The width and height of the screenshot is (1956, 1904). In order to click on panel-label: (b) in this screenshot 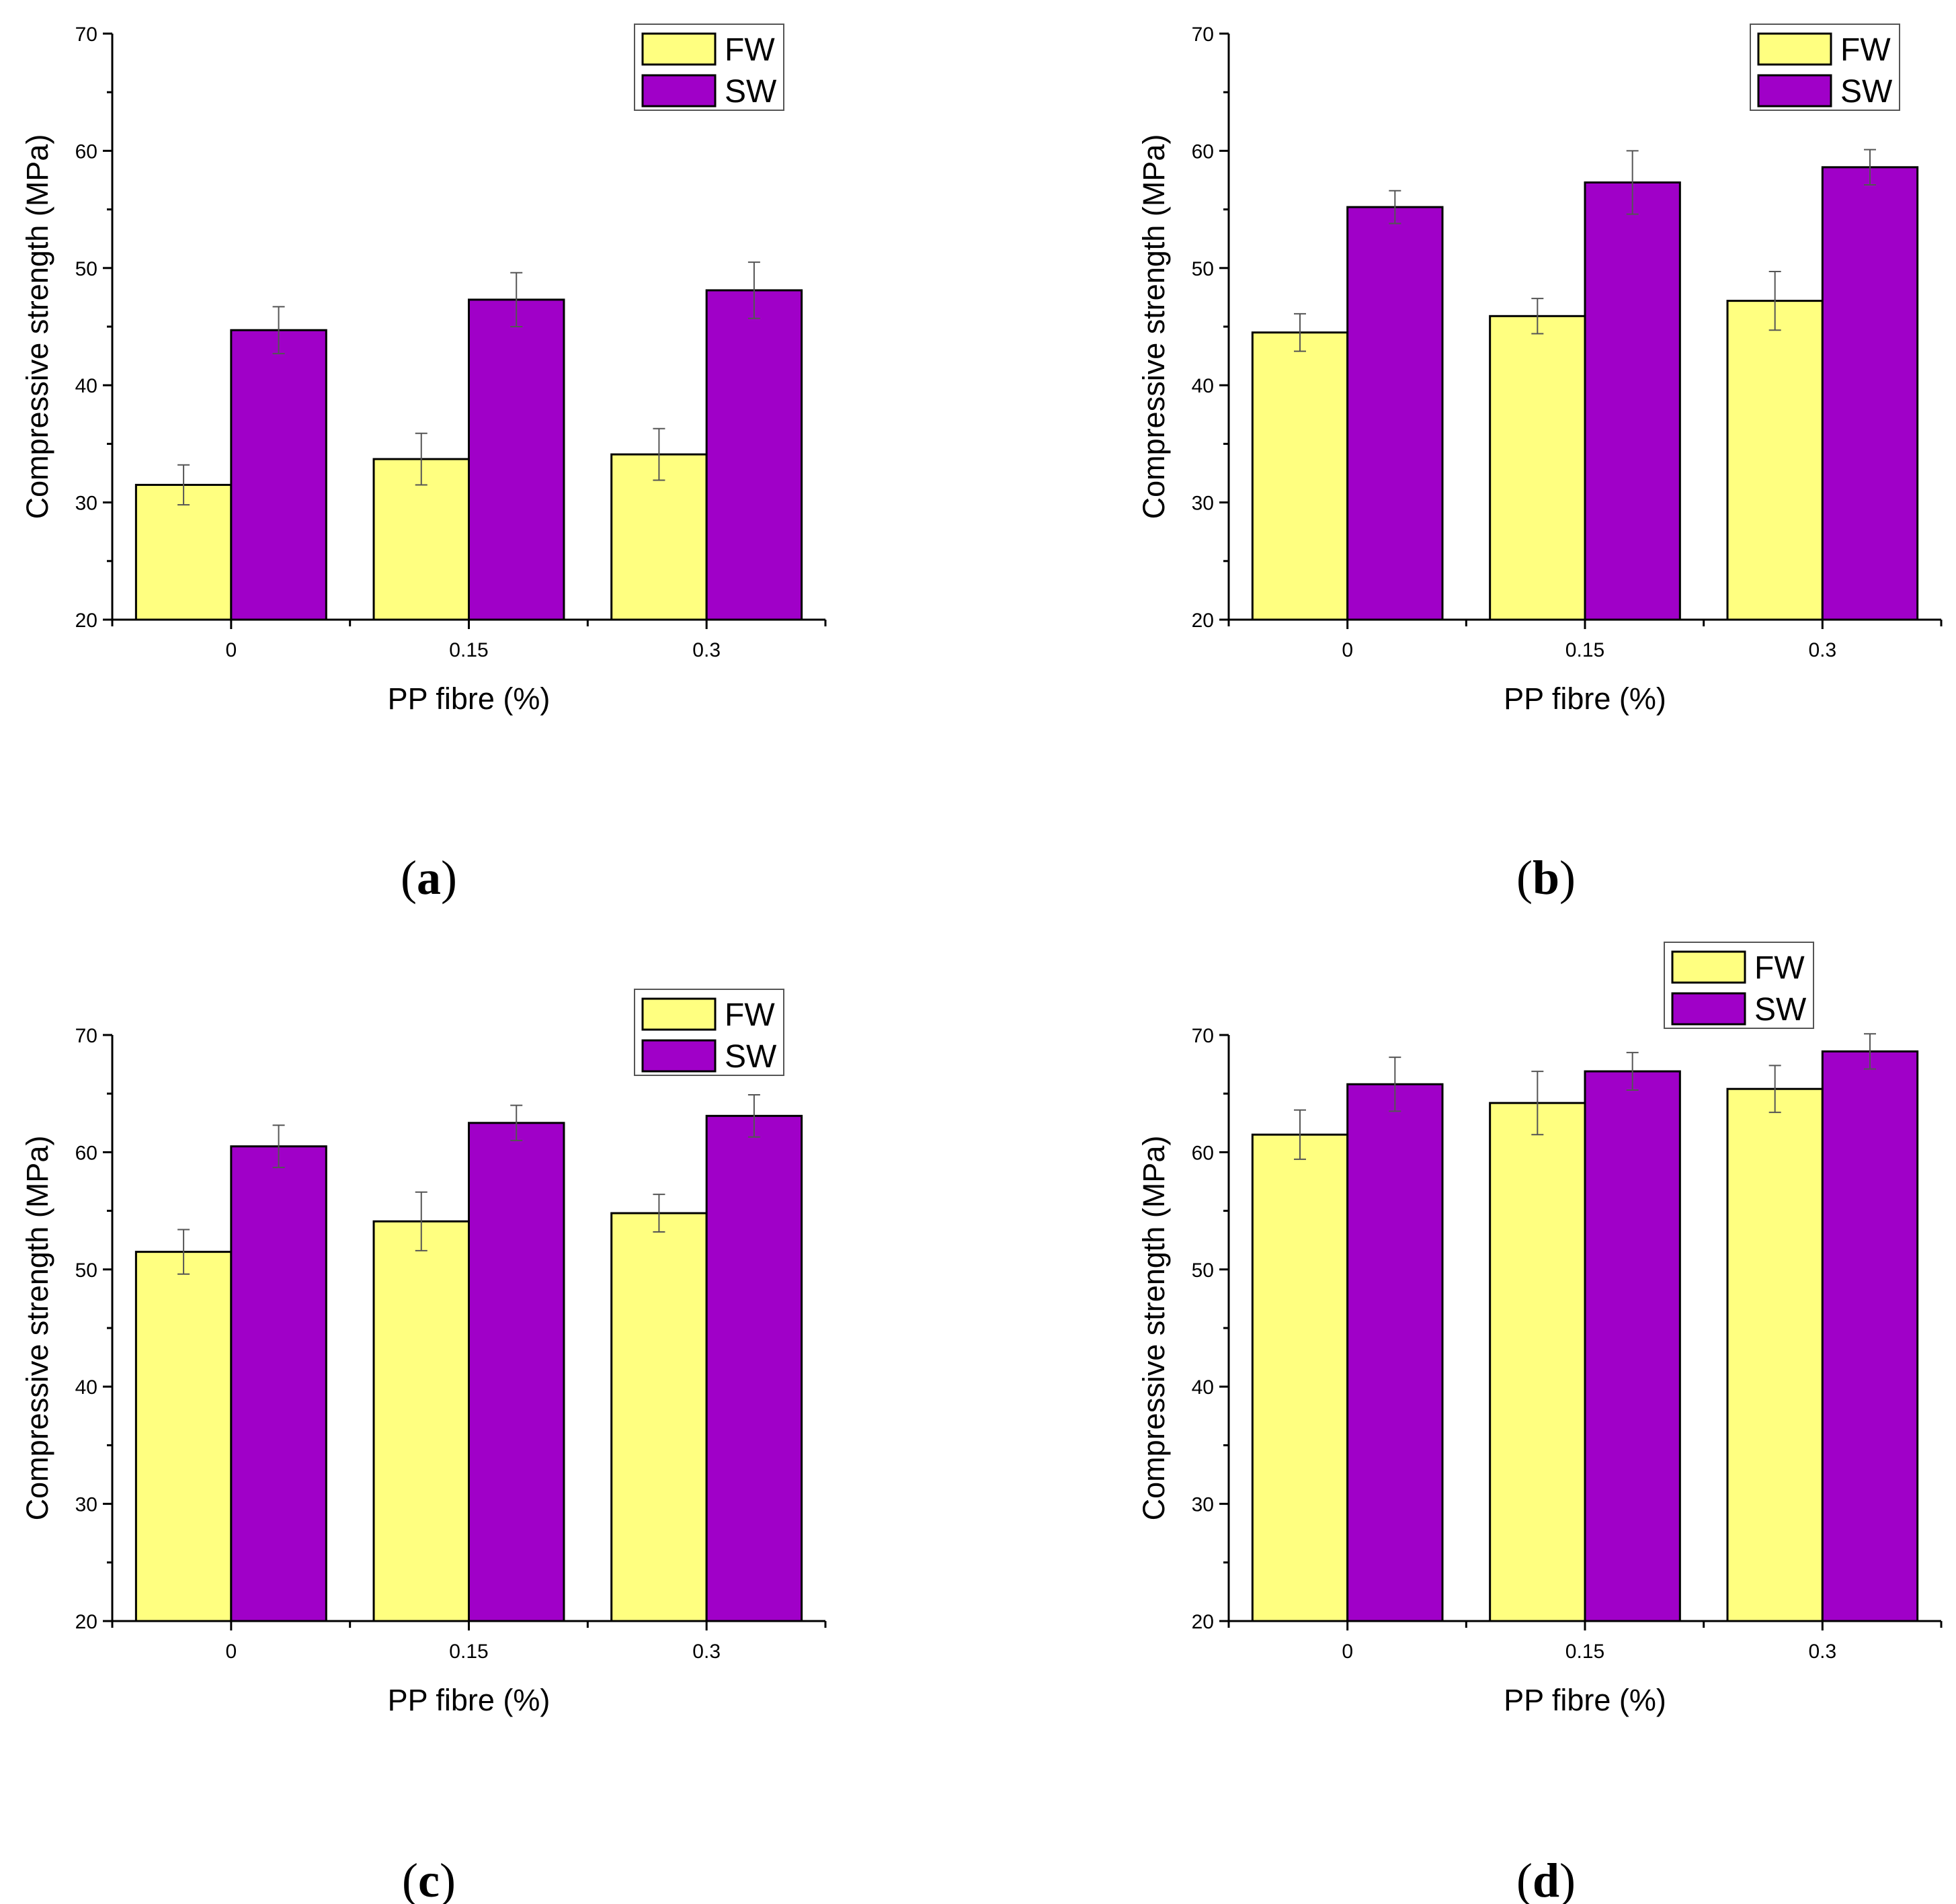, I will do `click(1546, 878)`.